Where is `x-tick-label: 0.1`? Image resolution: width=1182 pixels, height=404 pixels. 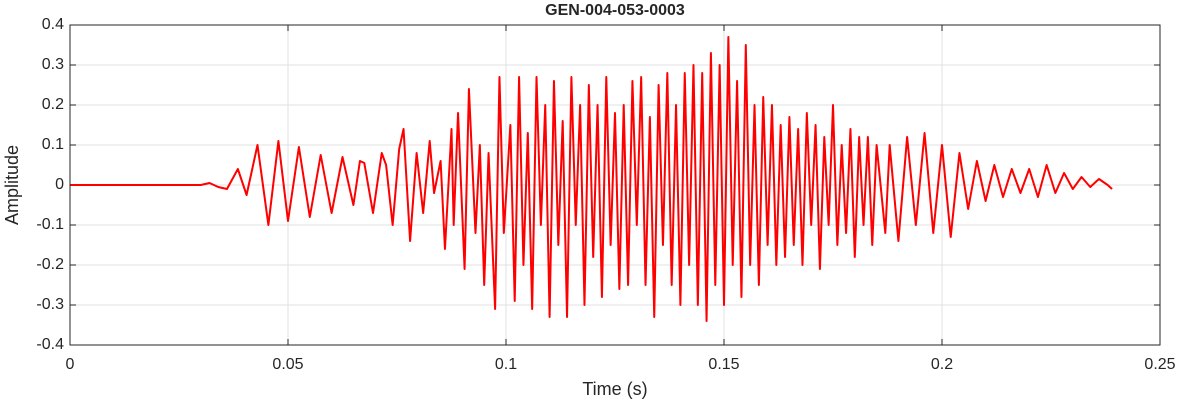 x-tick-label: 0.1 is located at coordinates (506, 364).